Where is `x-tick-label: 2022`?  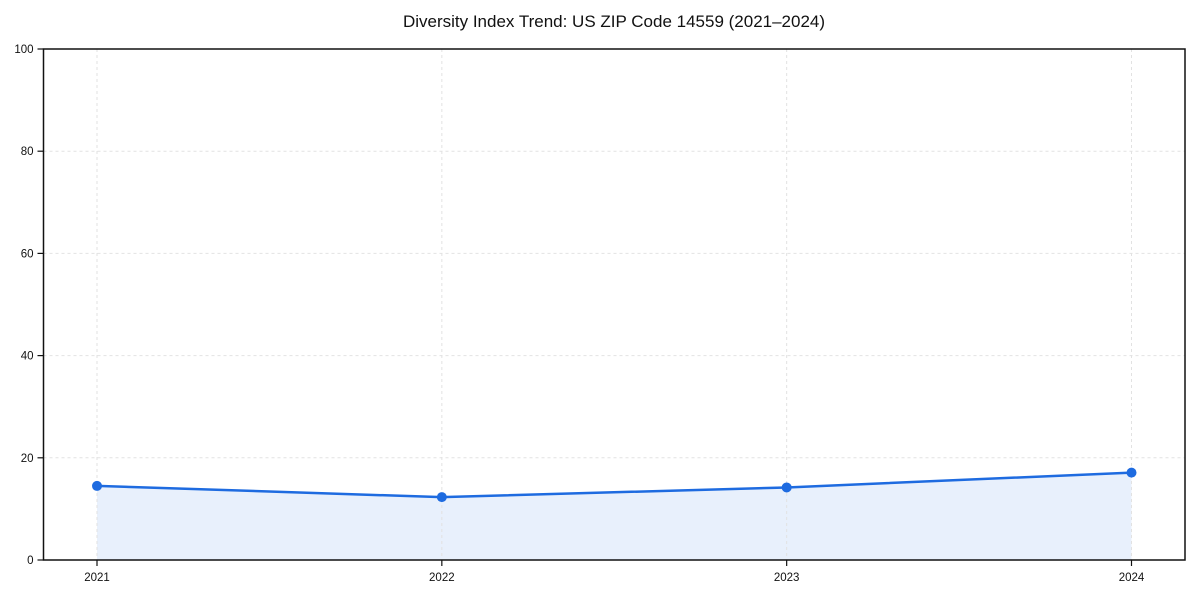 x-tick-label: 2022 is located at coordinates (442, 578).